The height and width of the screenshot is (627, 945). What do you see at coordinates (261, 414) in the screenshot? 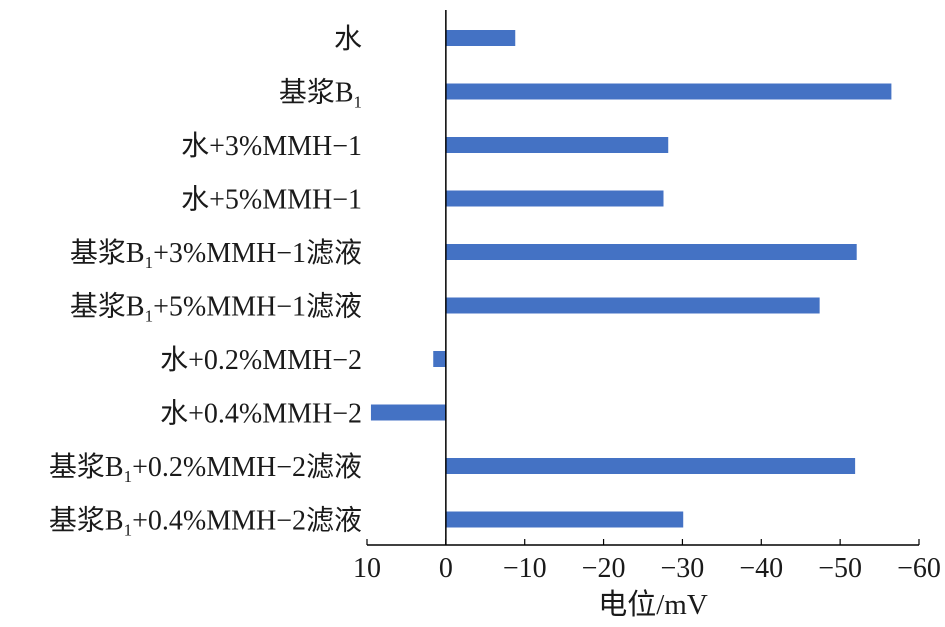
I see `category-label: 水+0.4%MMH−2` at bounding box center [261, 414].